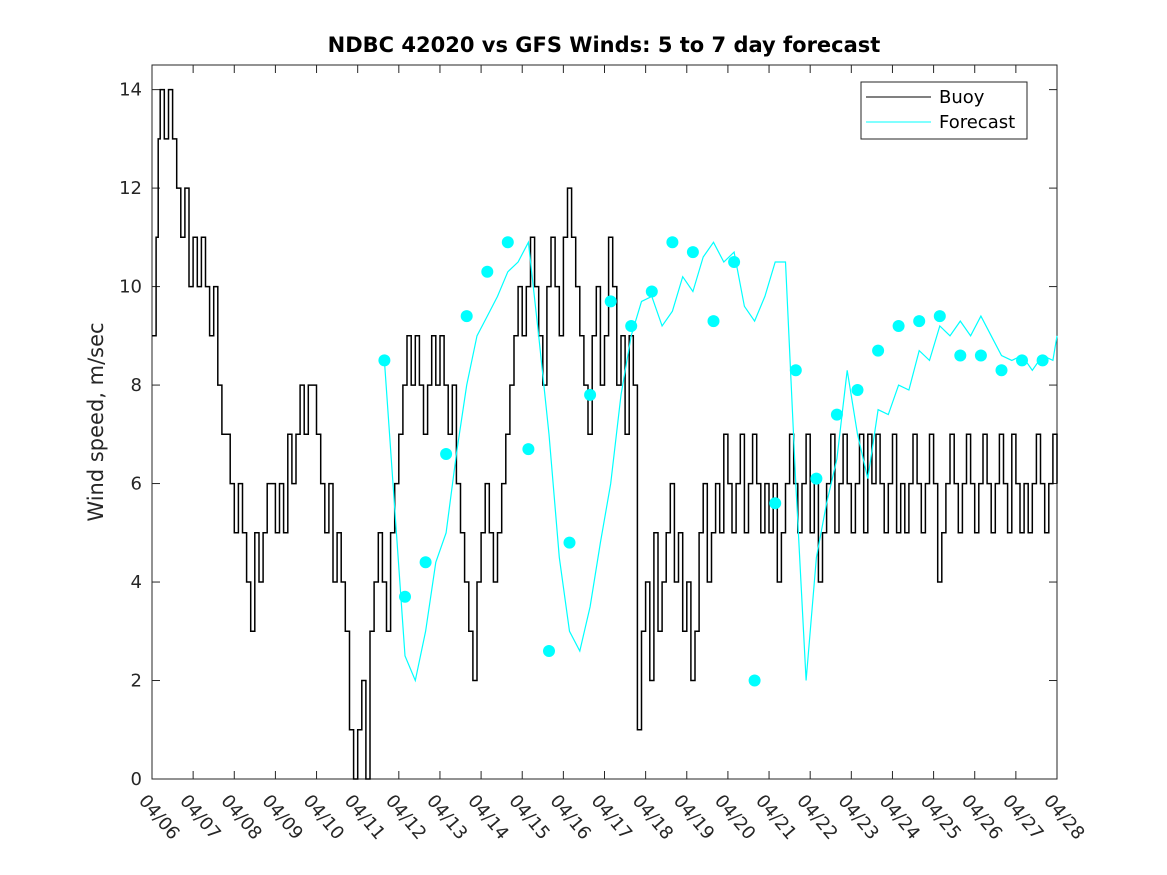 The height and width of the screenshot is (875, 1167). I want to click on legend-box, so click(944, 110).